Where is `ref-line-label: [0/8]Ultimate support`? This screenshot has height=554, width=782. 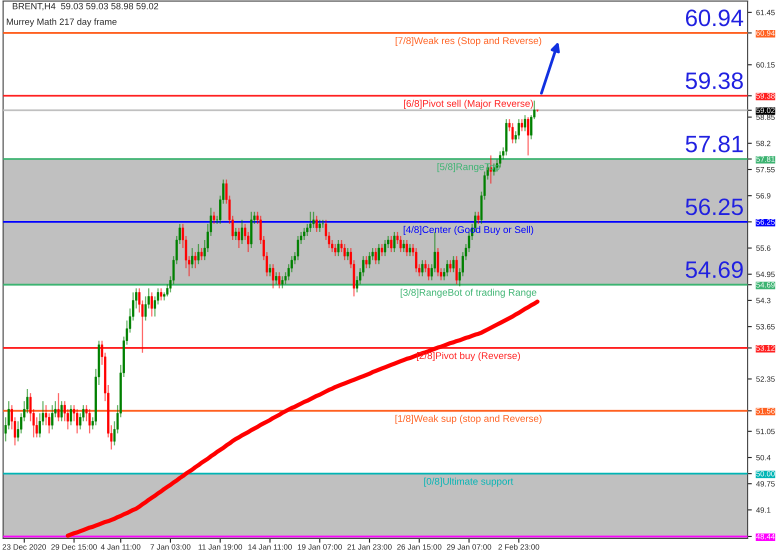
ref-line-label: [0/8]Ultimate support is located at coordinates (469, 482).